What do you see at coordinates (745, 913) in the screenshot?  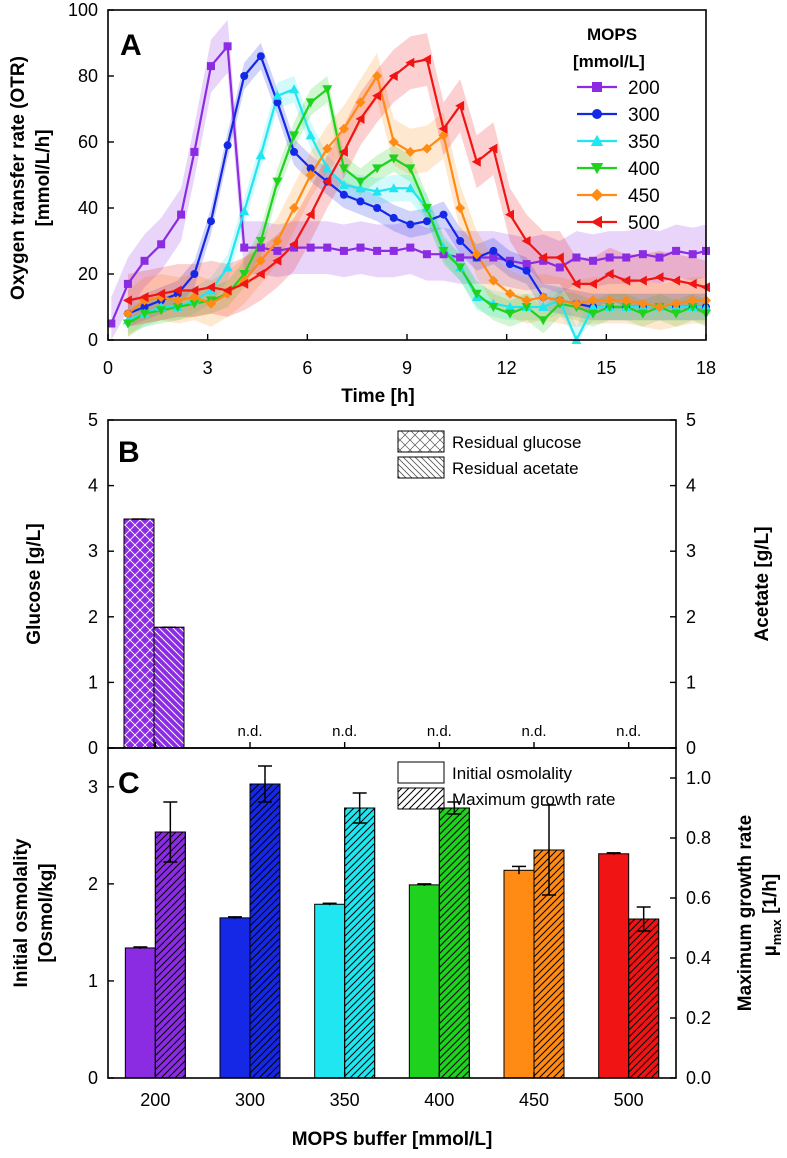 I see `growth-axis-label-line1: Maximum growth rate` at bounding box center [745, 913].